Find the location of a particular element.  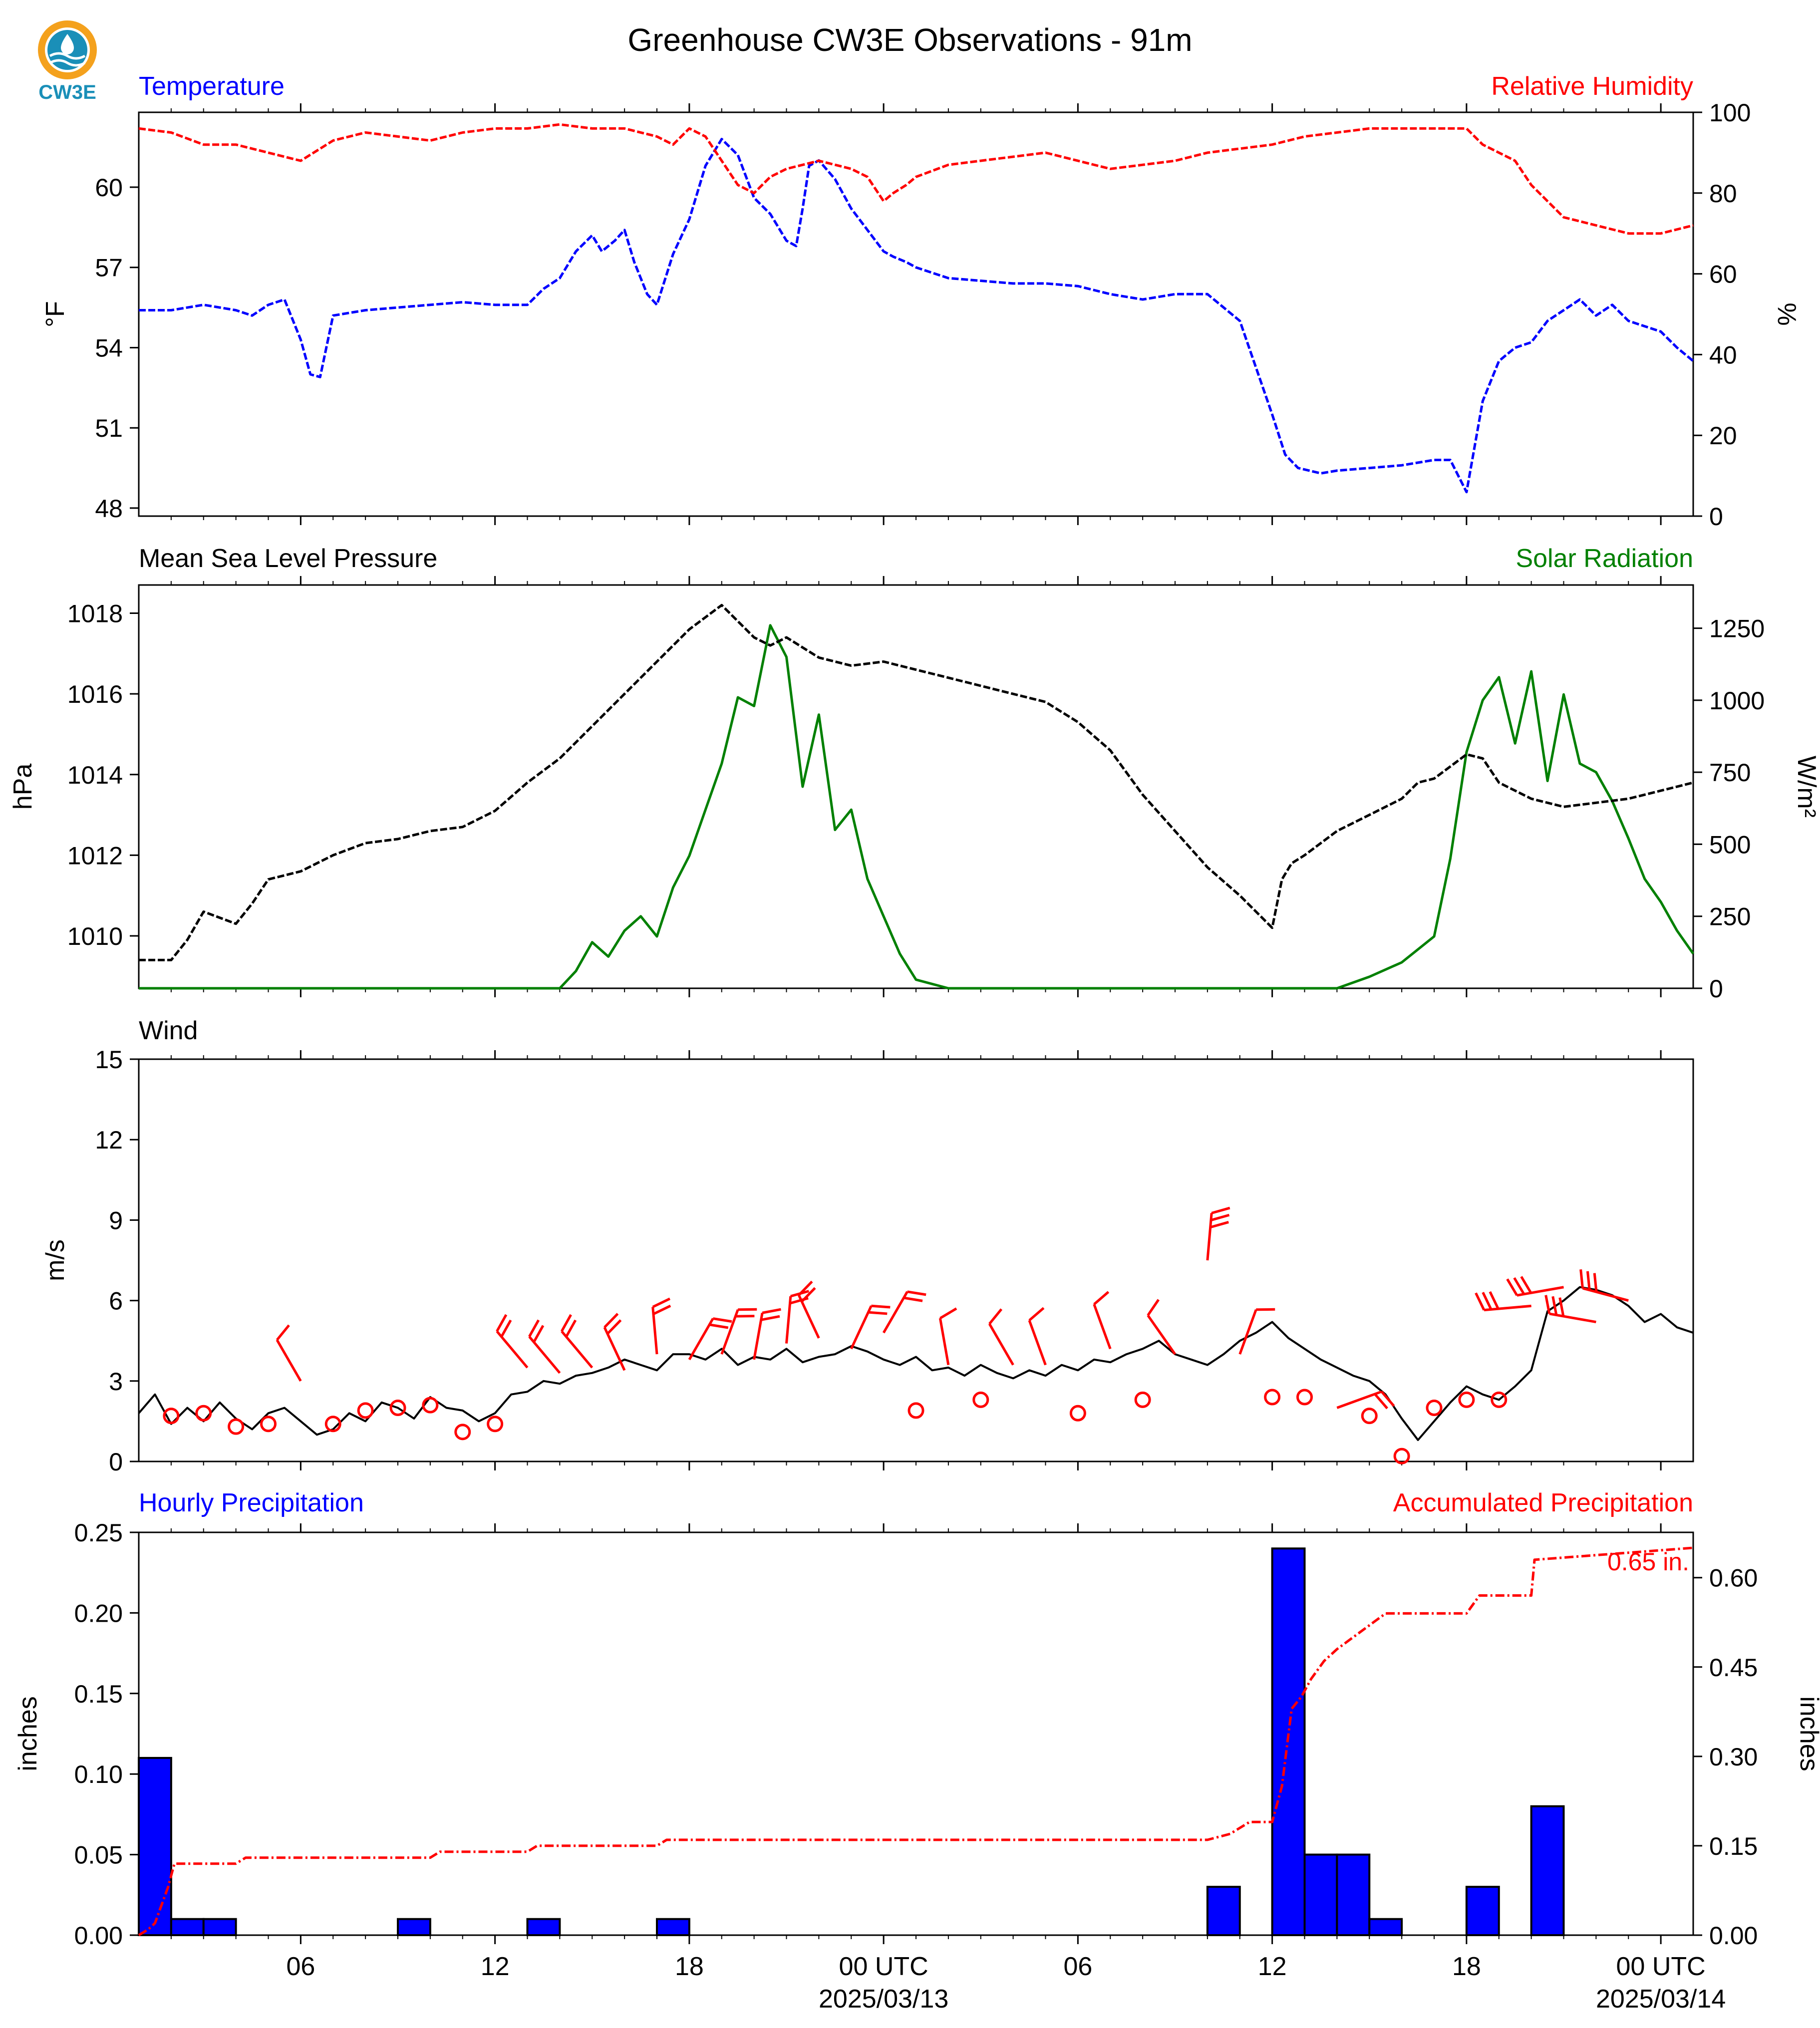

y-left-tick-label: 0.25 is located at coordinates (98, 1533).